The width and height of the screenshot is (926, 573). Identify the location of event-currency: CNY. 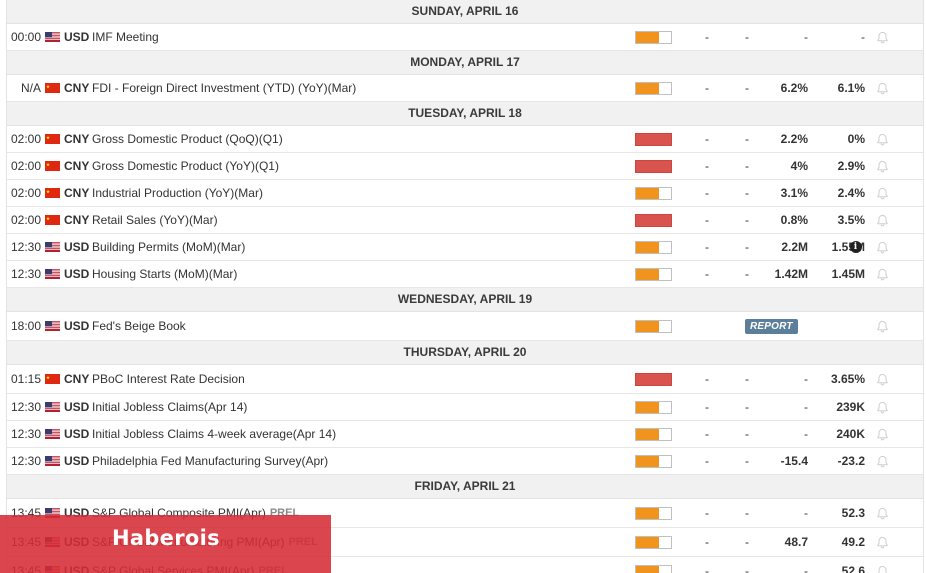
(77, 379).